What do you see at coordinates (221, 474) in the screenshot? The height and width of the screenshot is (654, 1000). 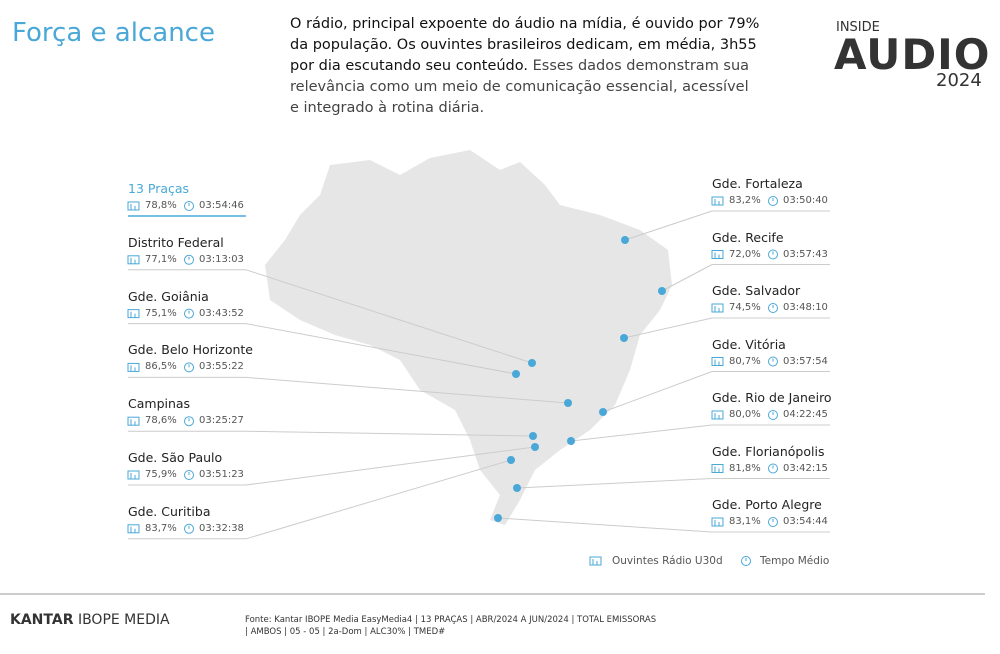 I see `city-time: 03:51:23` at bounding box center [221, 474].